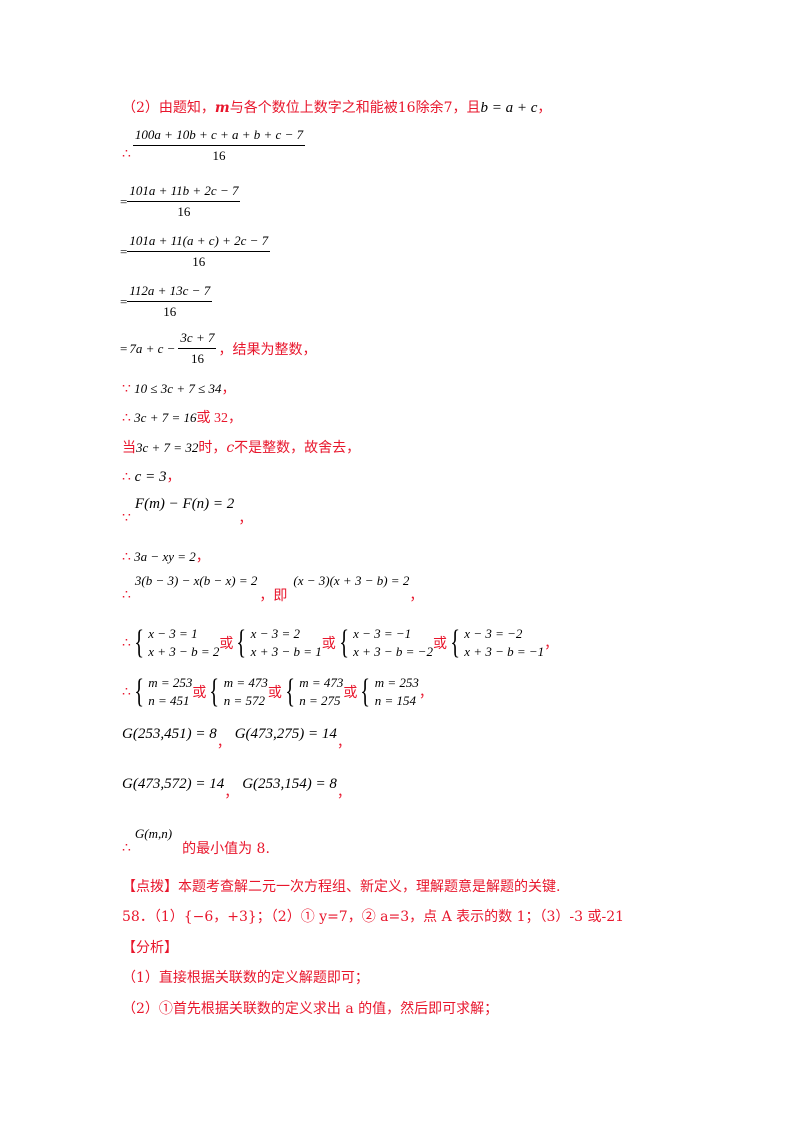 This screenshot has height=1132, width=800. I want to click on g-row-1: G(253,451) = 8 ， G(473,275) = 14 ，, so click(236, 739).